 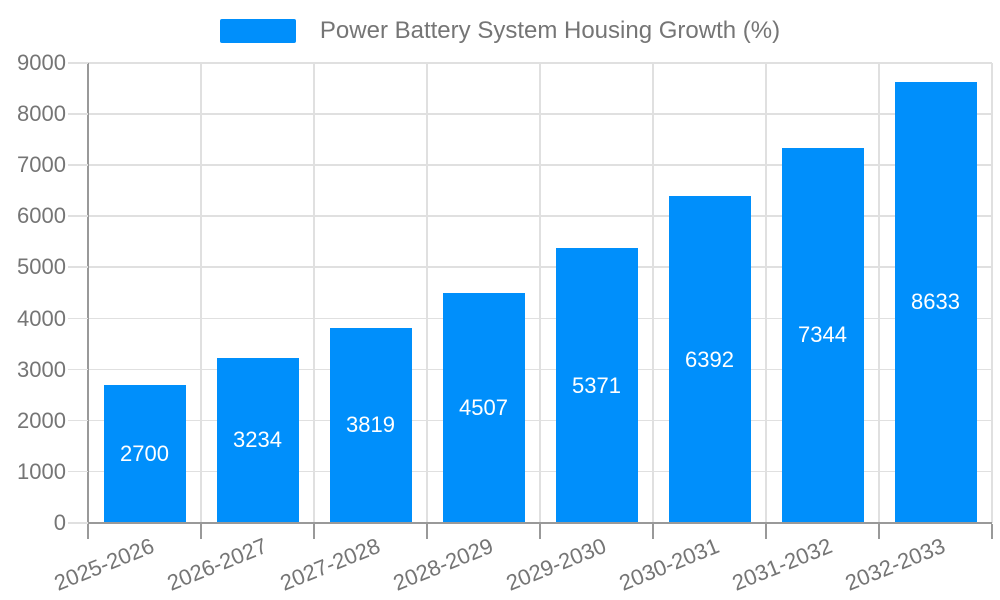 I want to click on bar-value-label: 3819, so click(x=370, y=425).